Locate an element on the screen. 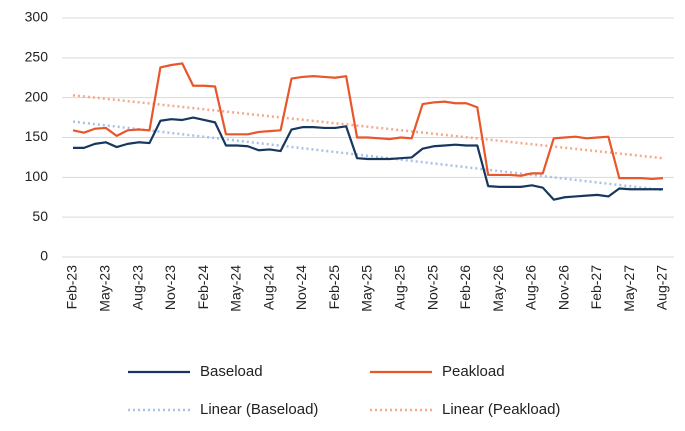 This screenshot has width=685, height=431. x-tick-label: Nov-25 is located at coordinates (432, 287).